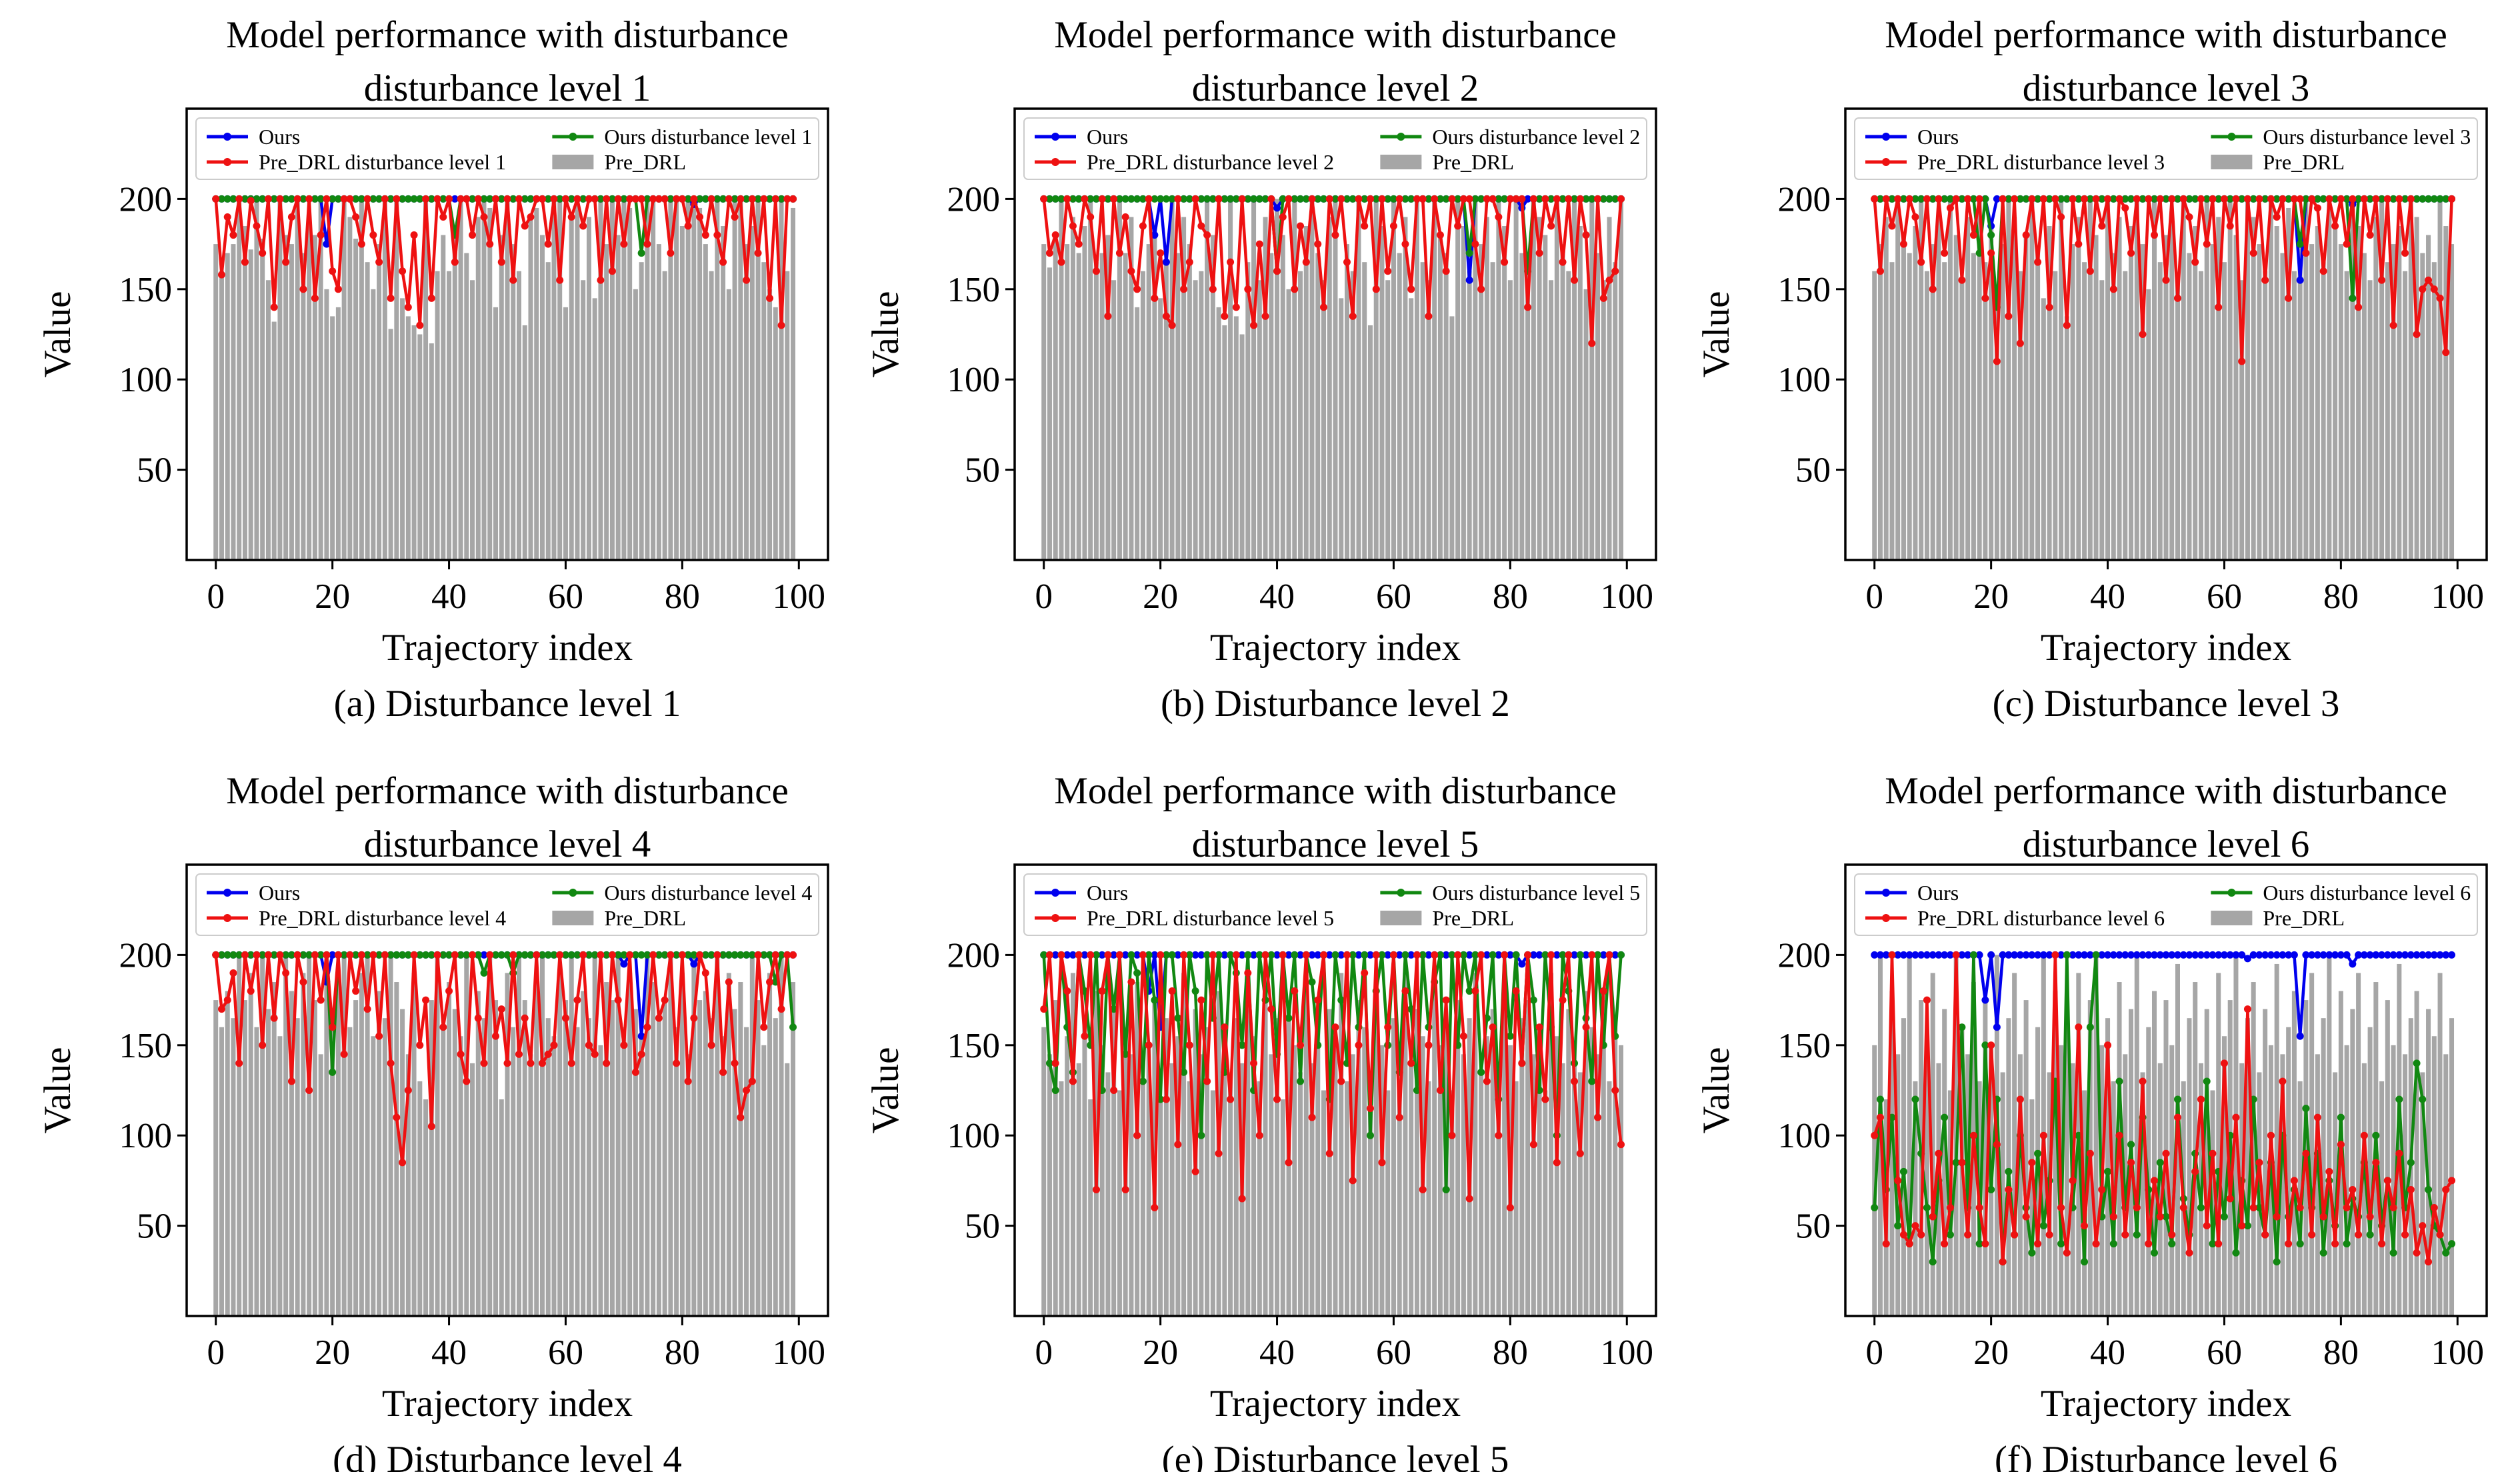 This screenshot has width=2520, height=1472. What do you see at coordinates (1335, 791) in the screenshot?
I see `chart-title: Model performance with disturbance` at bounding box center [1335, 791].